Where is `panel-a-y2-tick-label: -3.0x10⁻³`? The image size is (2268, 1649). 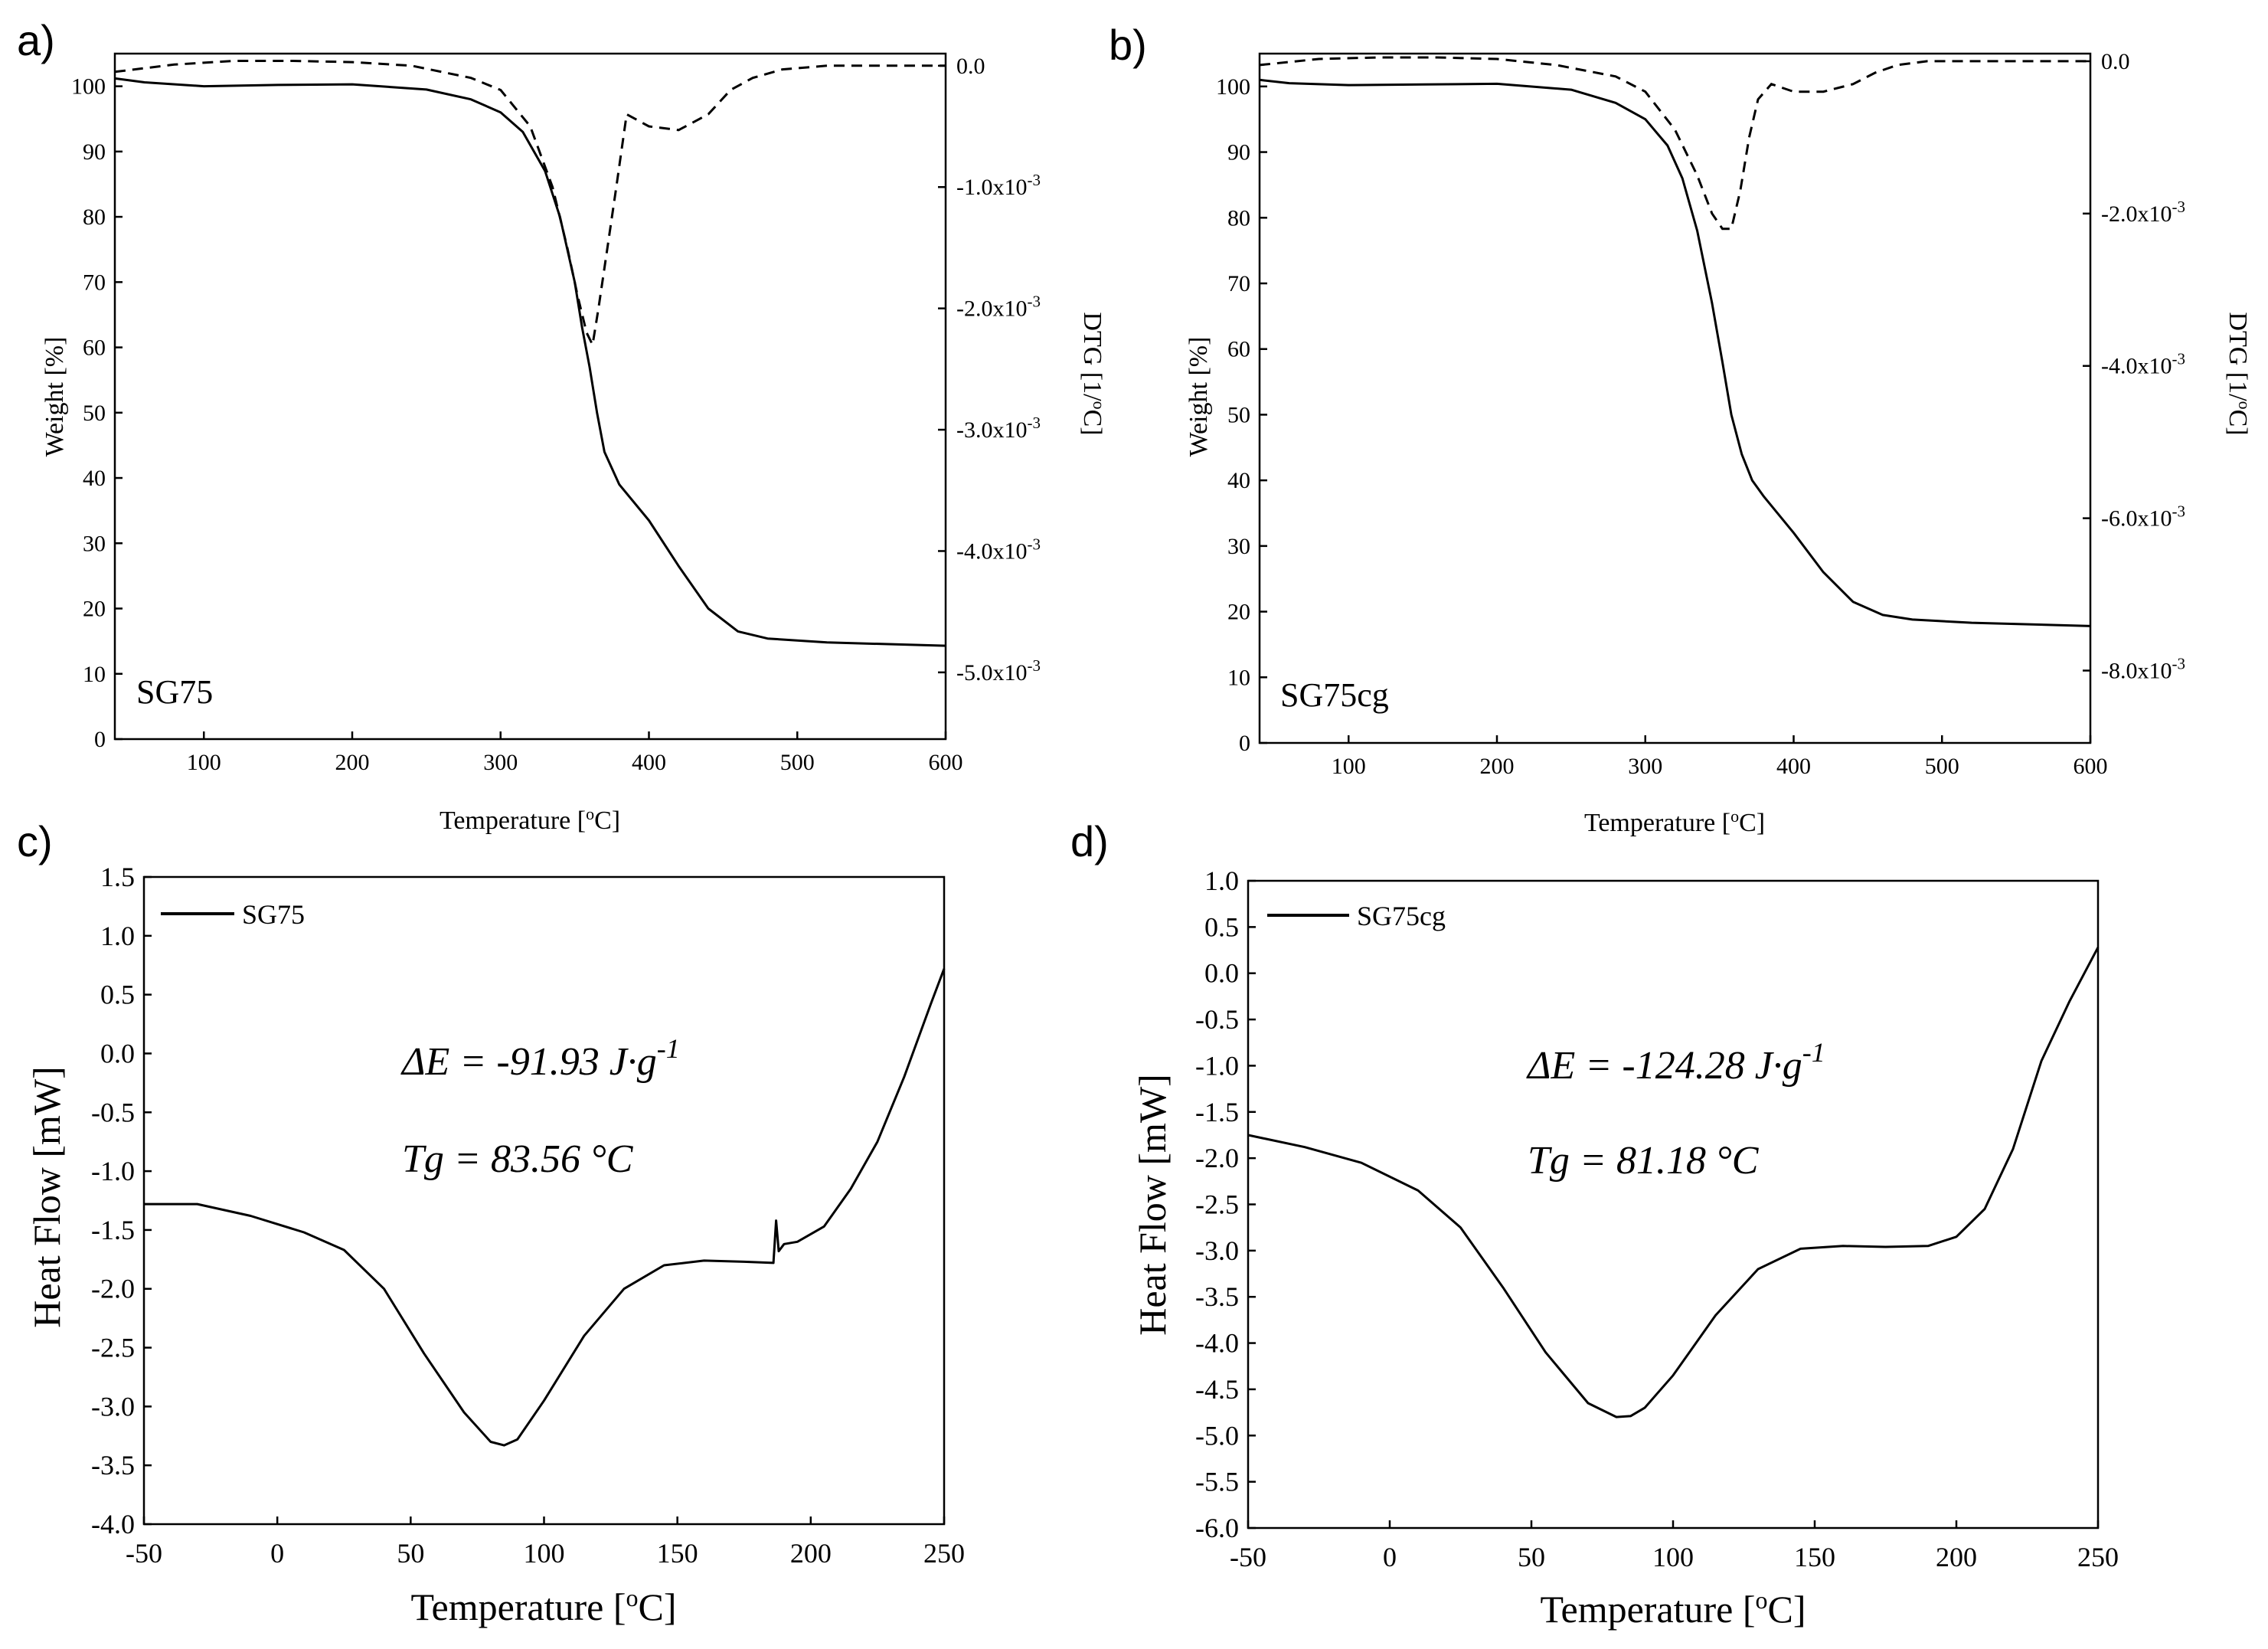 panel-a-y2-tick-label: -3.0x10⁻³ is located at coordinates (998, 428).